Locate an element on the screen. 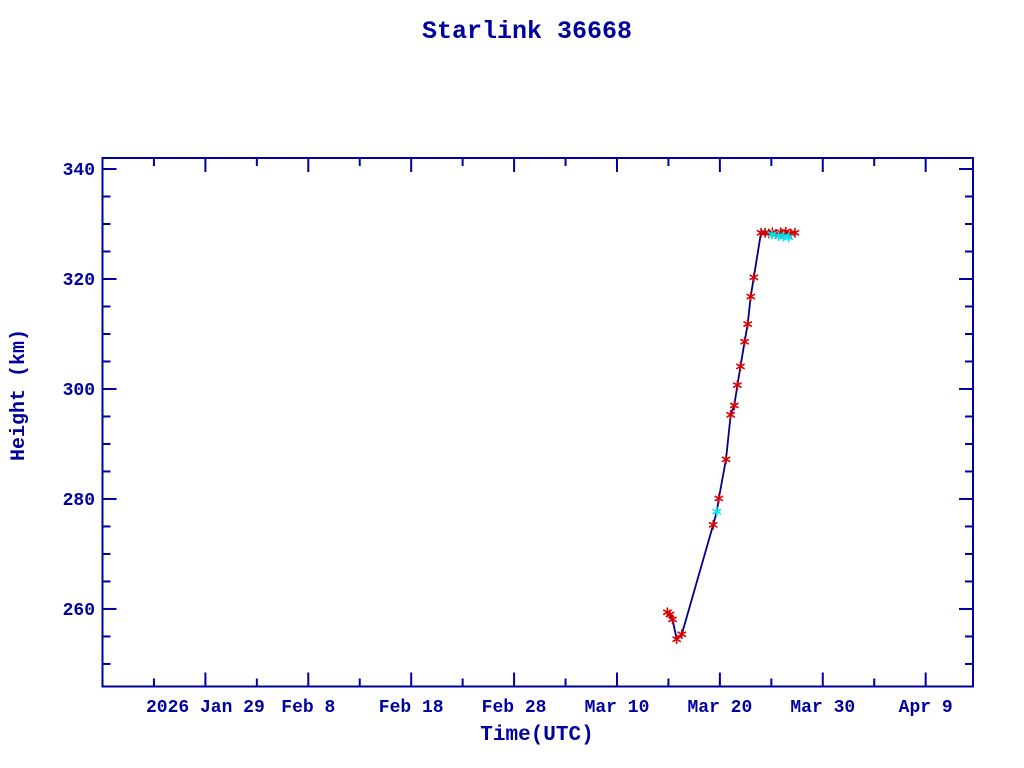 This screenshot has width=1024, height=768. x-tick-label: Apr 9 is located at coordinates (926, 708).